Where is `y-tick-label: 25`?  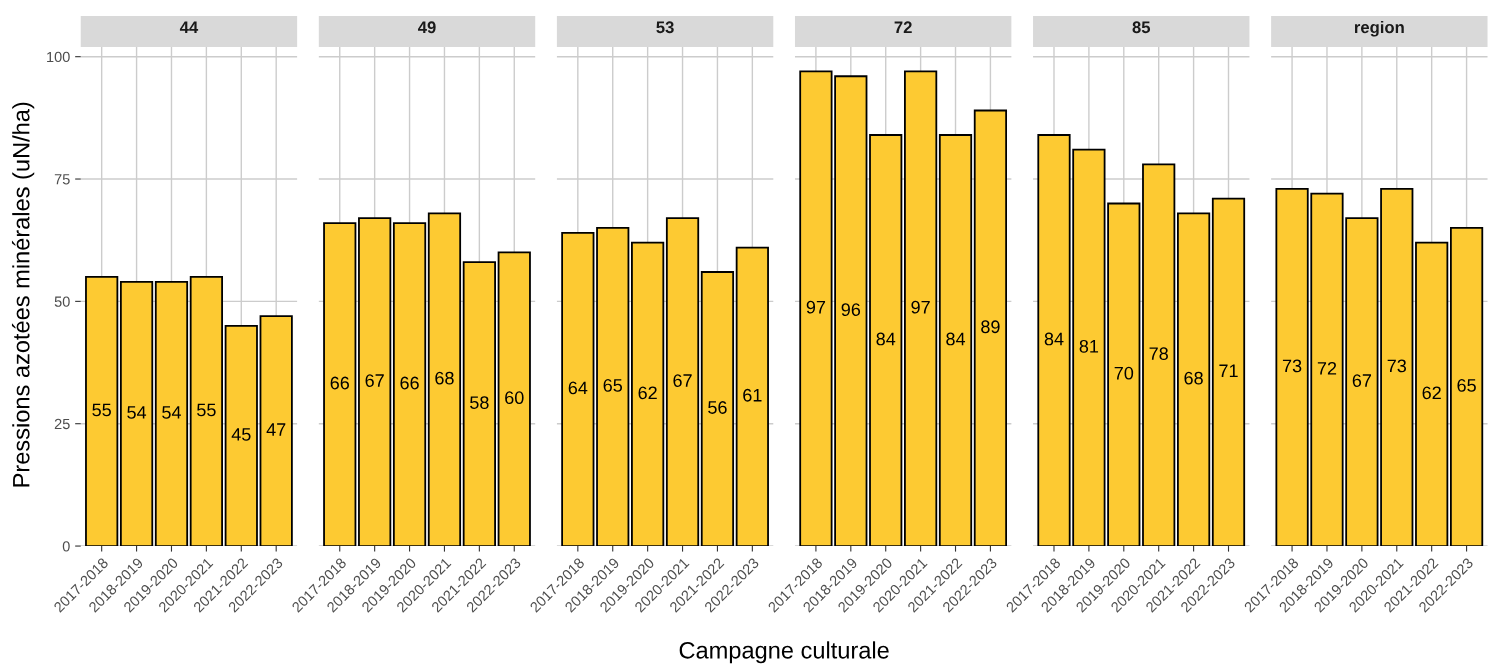
y-tick-label: 25 is located at coordinates (62, 424).